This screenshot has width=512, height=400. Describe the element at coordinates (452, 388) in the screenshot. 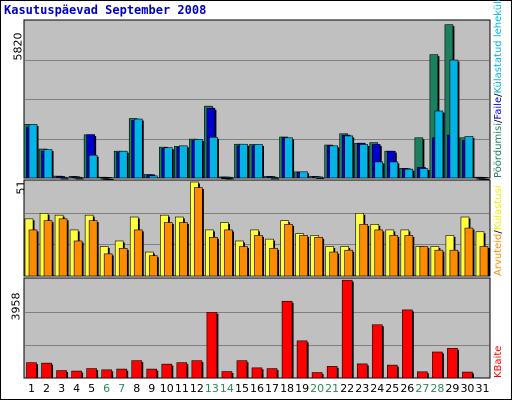

I see `x-tick-label: 29` at that location.